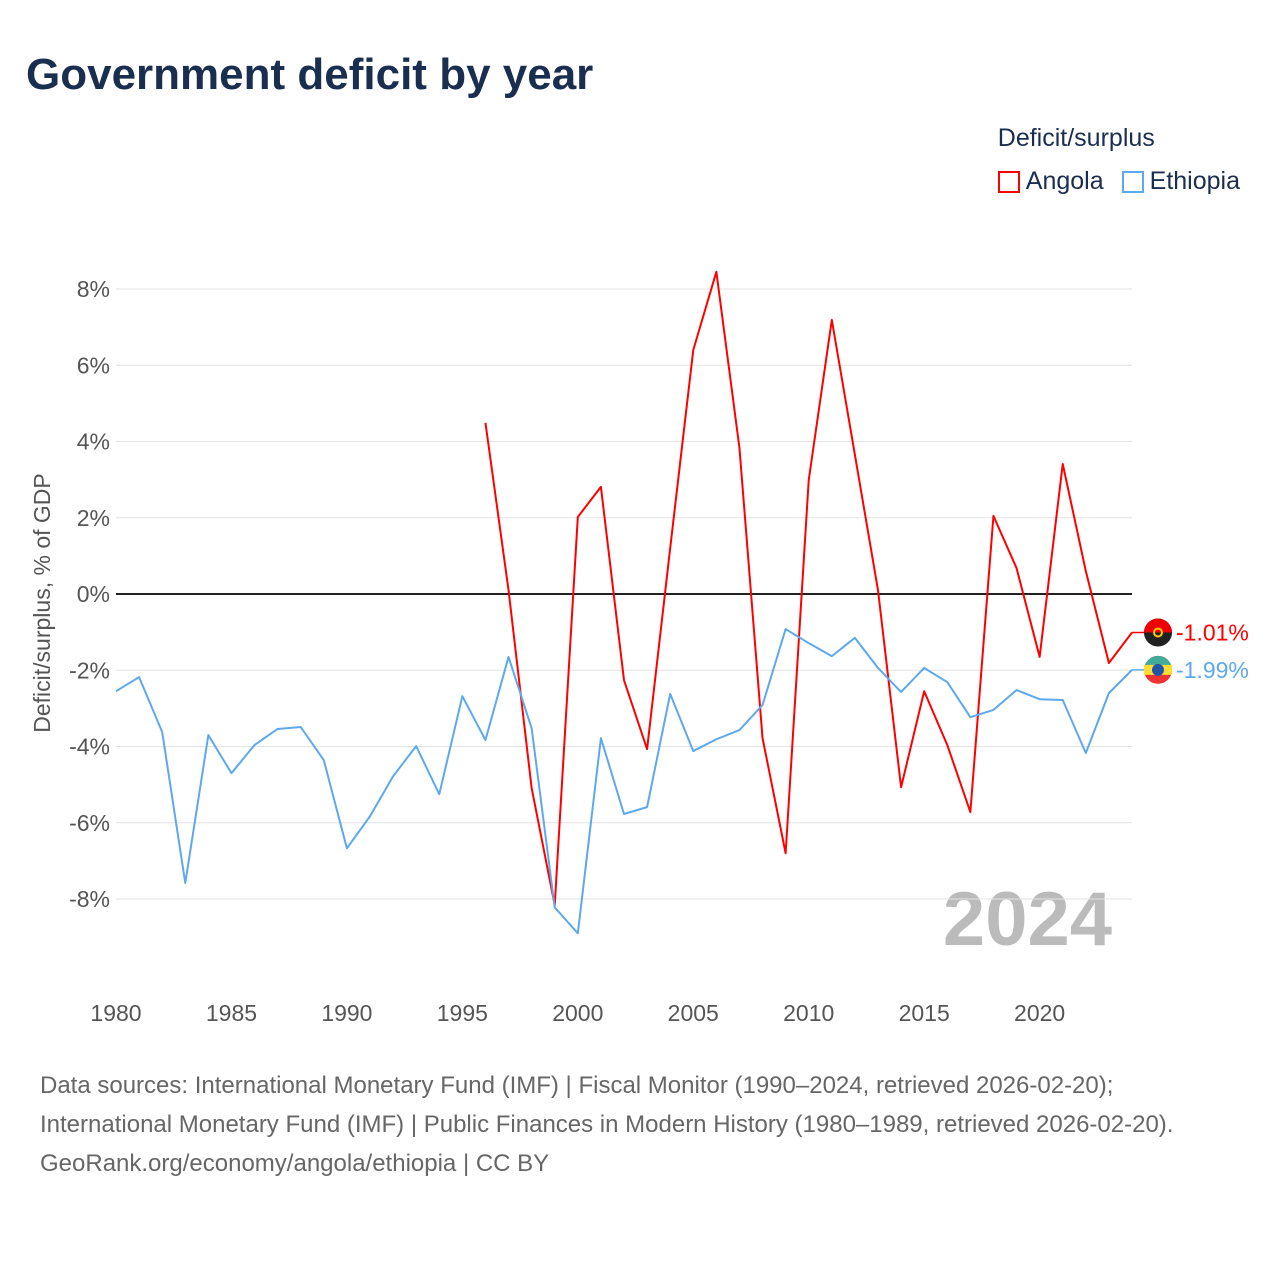 Image resolution: width=1280 pixels, height=1280 pixels. Describe the element at coordinates (1076, 138) in the screenshot. I see `legend-title: Deficit/surplus` at that location.